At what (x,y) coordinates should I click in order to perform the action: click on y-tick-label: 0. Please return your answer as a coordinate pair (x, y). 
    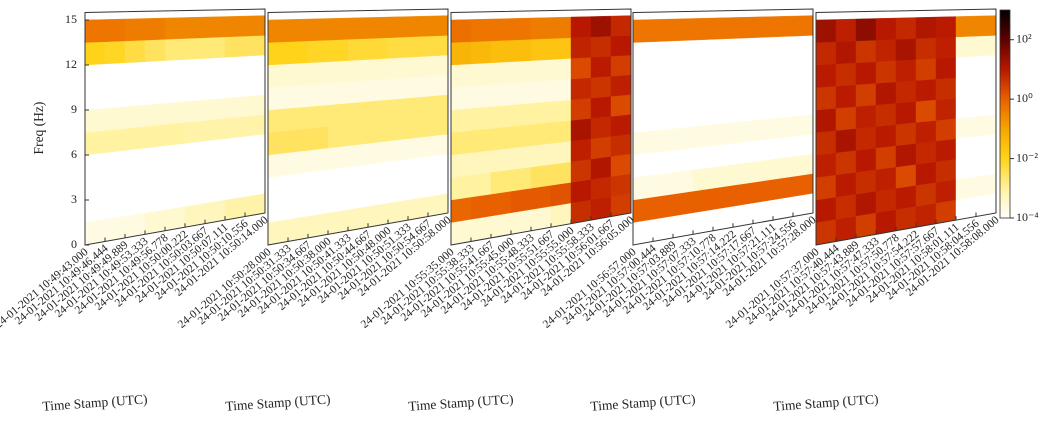
    Looking at the image, I should click on (74, 244).